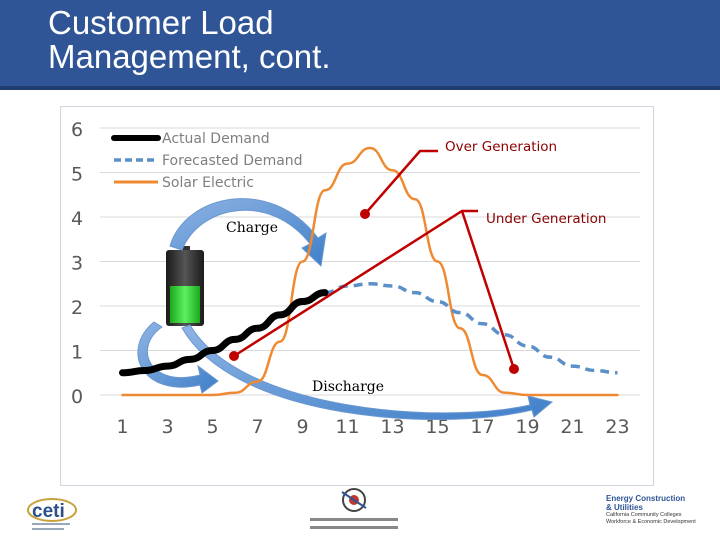  I want to click on y-tick-label: 2, so click(77, 308).